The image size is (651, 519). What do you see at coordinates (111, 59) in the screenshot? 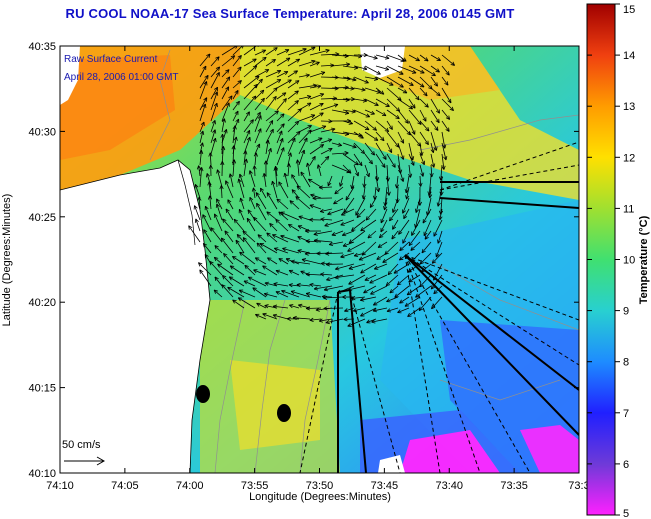
I see `legend-line-1: Raw Surface Current` at bounding box center [111, 59].